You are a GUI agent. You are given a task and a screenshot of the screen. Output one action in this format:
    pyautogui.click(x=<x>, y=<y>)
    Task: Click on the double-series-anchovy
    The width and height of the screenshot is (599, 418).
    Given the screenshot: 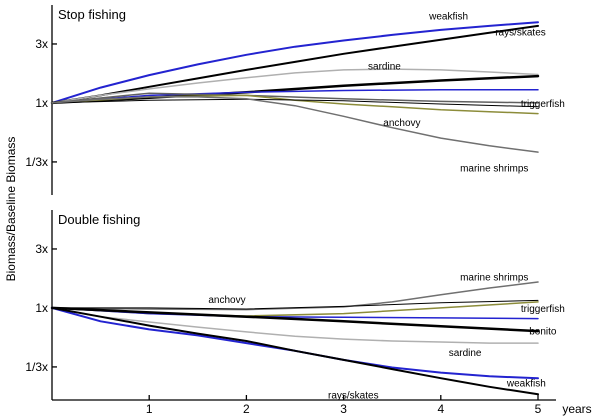 What is the action you would take?
    pyautogui.click(x=295, y=304)
    